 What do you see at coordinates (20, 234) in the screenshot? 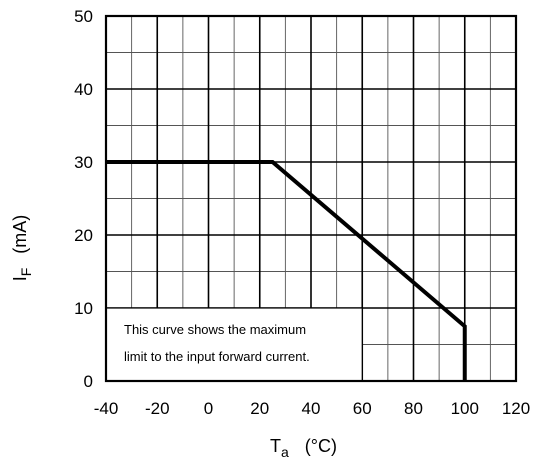
I see `y-axis-unit: (mA)` at bounding box center [20, 234].